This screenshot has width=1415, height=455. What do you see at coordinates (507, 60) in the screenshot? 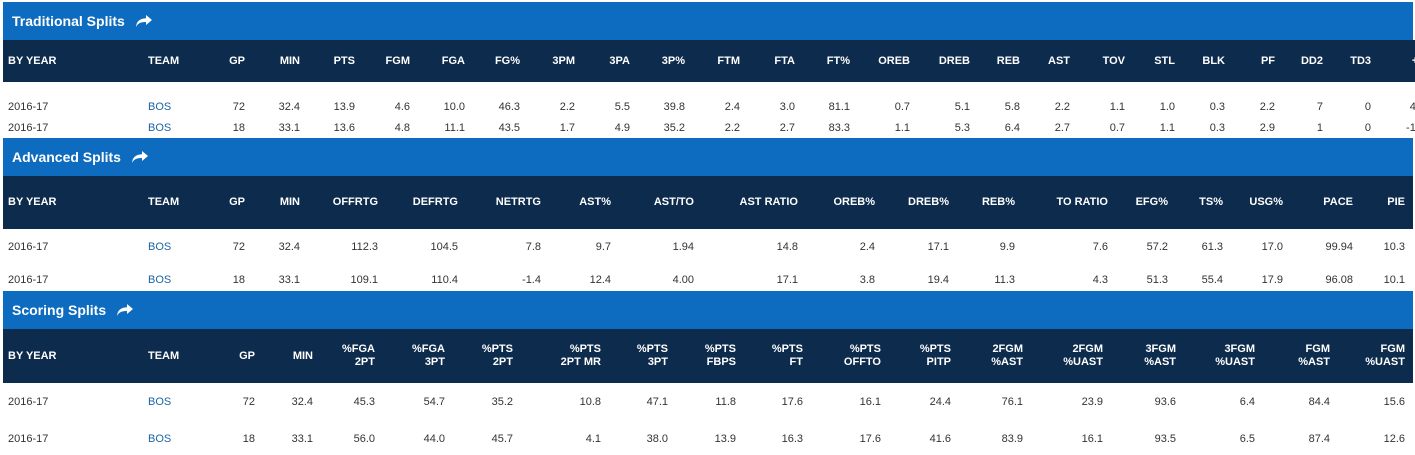
I see `column-header-fg: FG%` at bounding box center [507, 60].